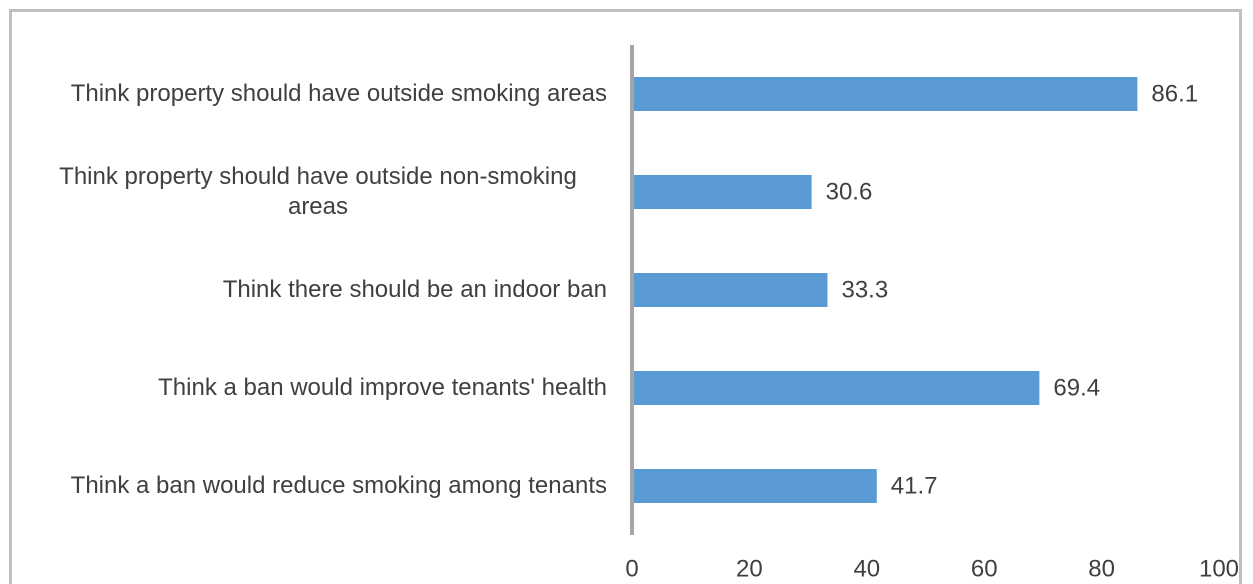  What do you see at coordinates (849, 191) in the screenshot?
I see `data-label: 30.6` at bounding box center [849, 191].